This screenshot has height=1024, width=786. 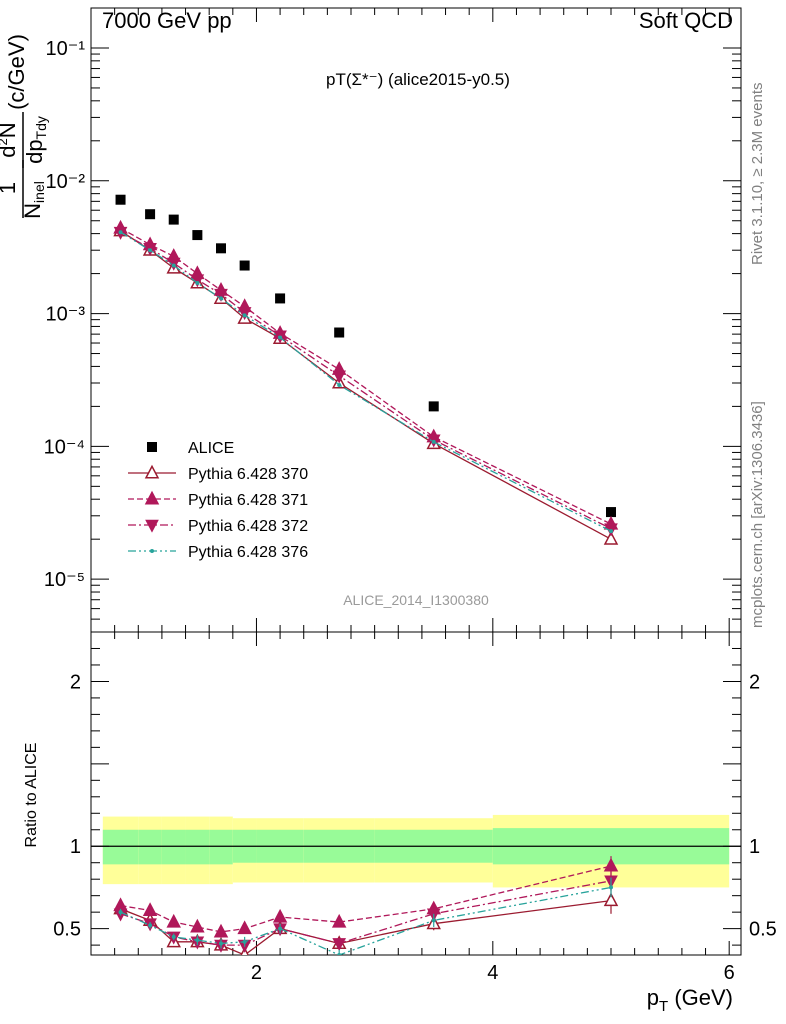 What do you see at coordinates (757, 514) in the screenshot?
I see `site-label: mcplots.cern.ch [arXiv:1306.3436]` at bounding box center [757, 514].